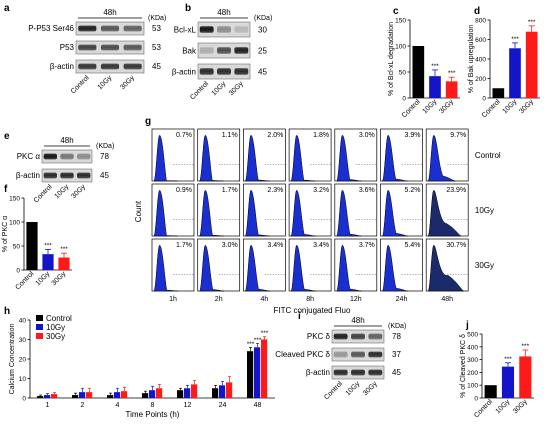 The width and height of the screenshot is (550, 428). I want to click on x-tick-label: 24, so click(223, 405).